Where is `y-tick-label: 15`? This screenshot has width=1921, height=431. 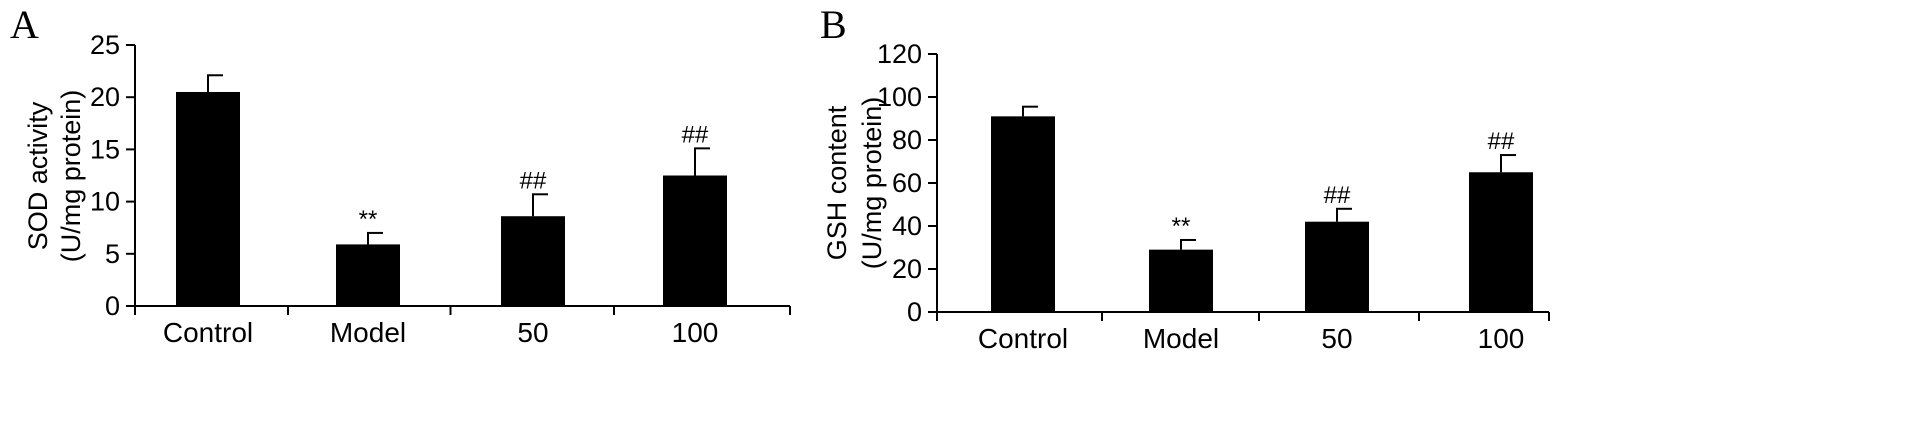
y-tick-label: 15 is located at coordinates (105, 149).